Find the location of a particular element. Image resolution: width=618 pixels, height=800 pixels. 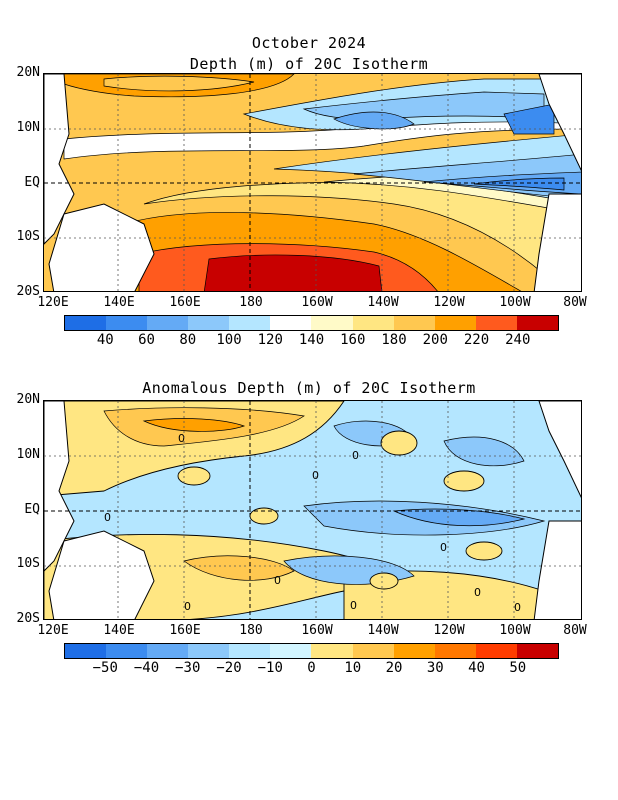

anomaly-colorbar-label: 10 is located at coordinates (353, 668).